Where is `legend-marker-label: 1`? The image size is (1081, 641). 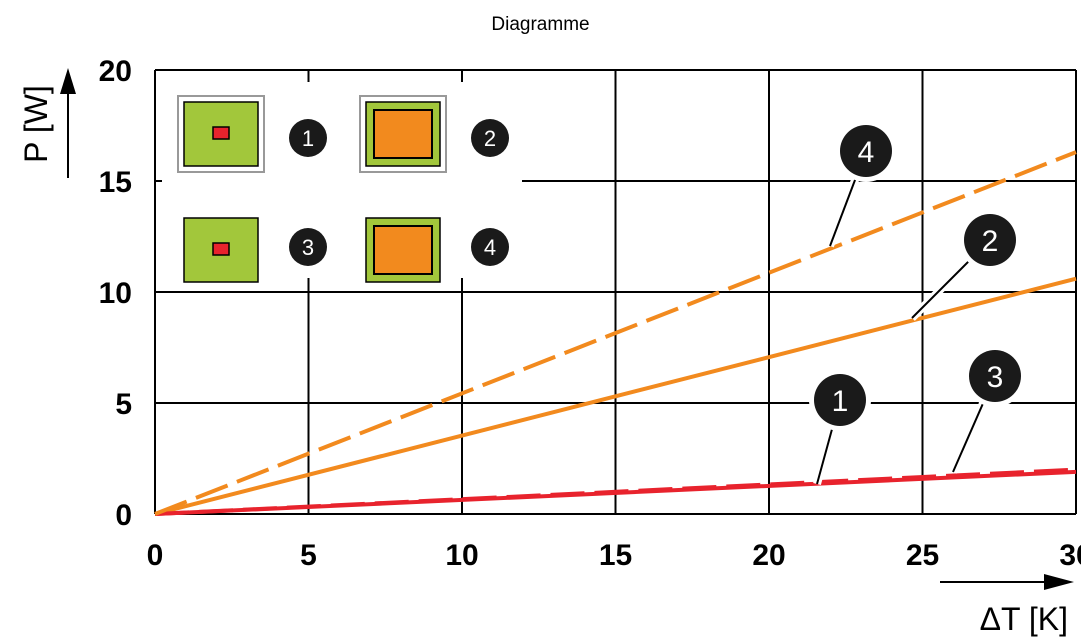
legend-marker-label: 1 is located at coordinates (308, 138).